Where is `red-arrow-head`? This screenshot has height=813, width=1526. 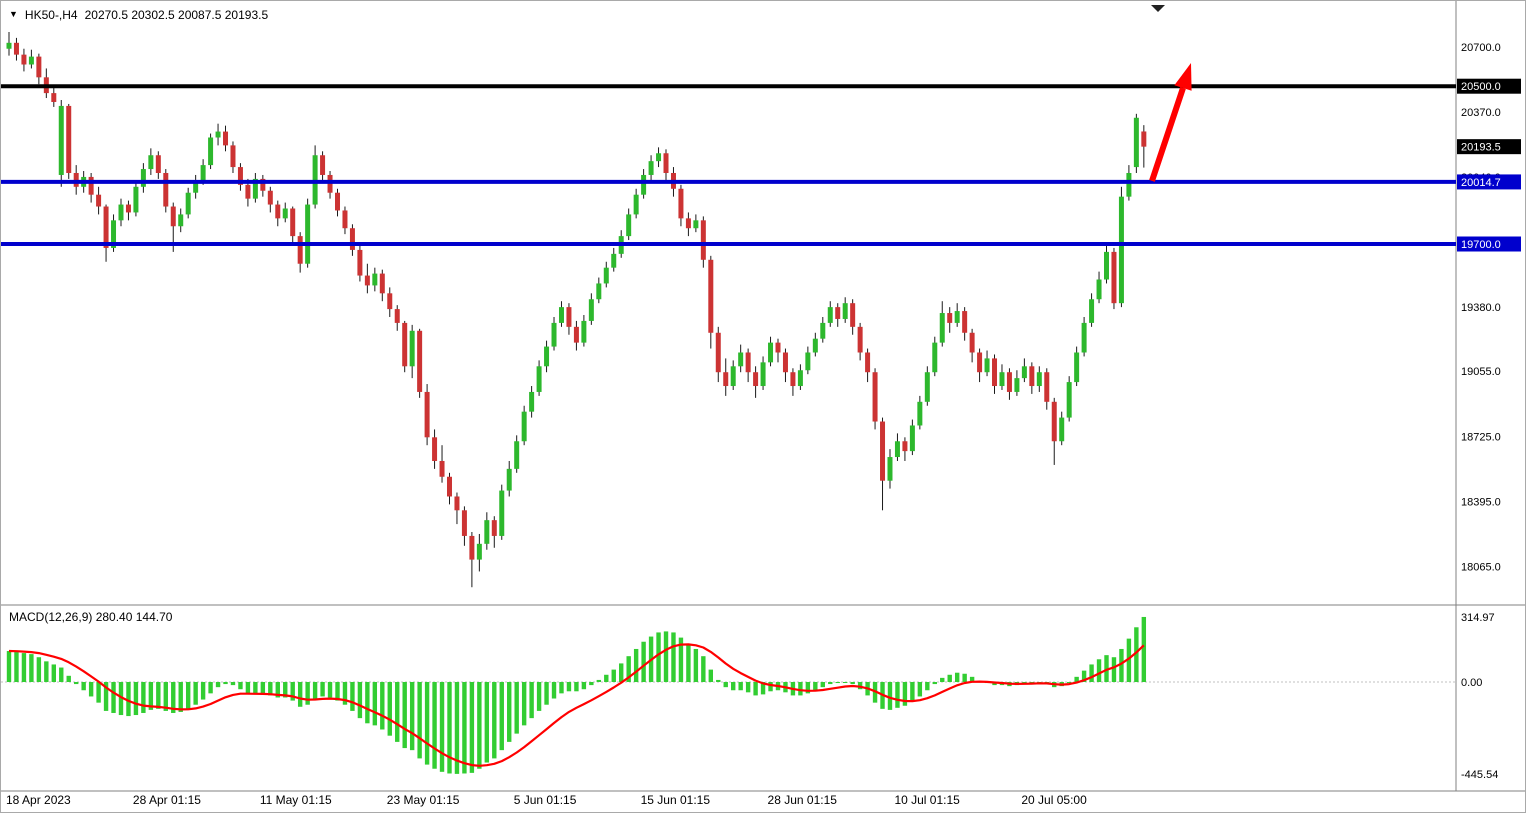
red-arrow-head is located at coordinates (1183, 77).